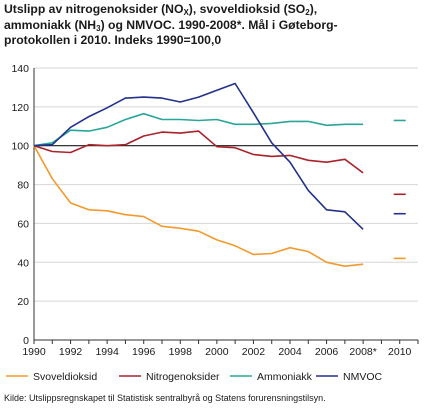 This screenshot has height=408, width=426. What do you see at coordinates (23, 224) in the screenshot?
I see `y-tick-label-60: 60` at bounding box center [23, 224].